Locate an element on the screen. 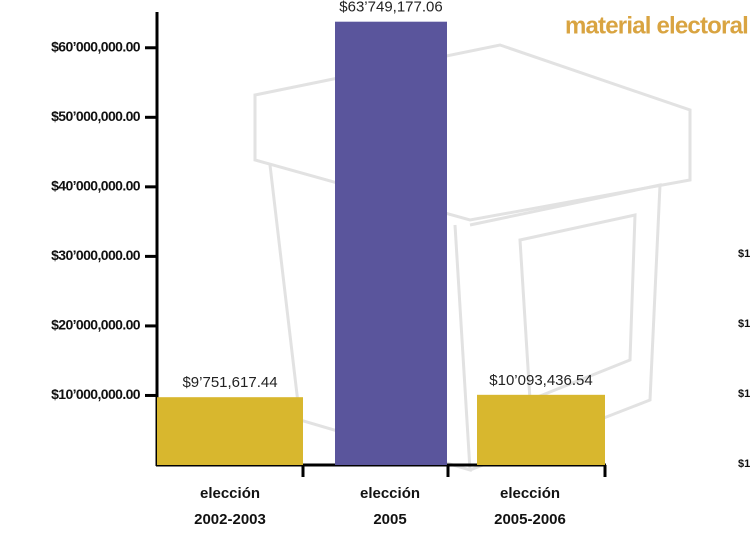 The height and width of the screenshot is (533, 750). x-tick-label: 2005 is located at coordinates (389, 519).